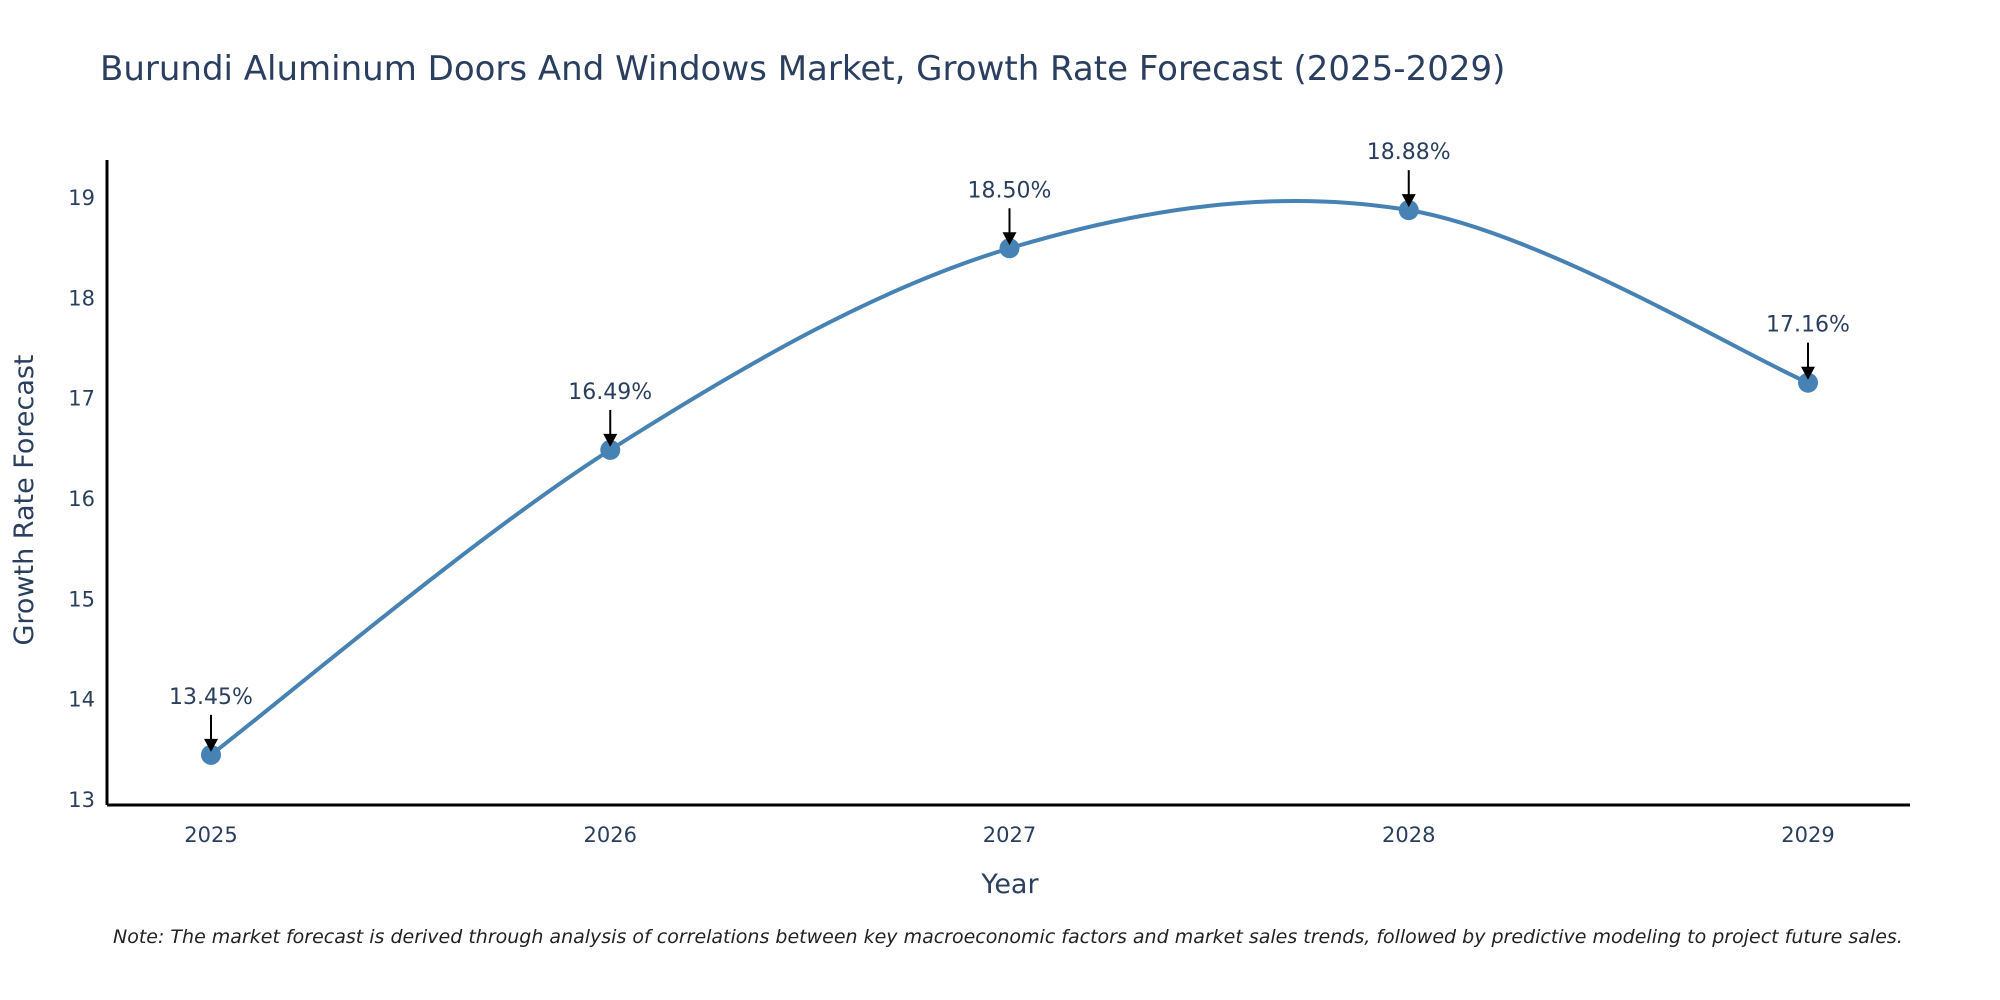  Describe the element at coordinates (81, 399) in the screenshot. I see `y-tick-label: 17` at that location.